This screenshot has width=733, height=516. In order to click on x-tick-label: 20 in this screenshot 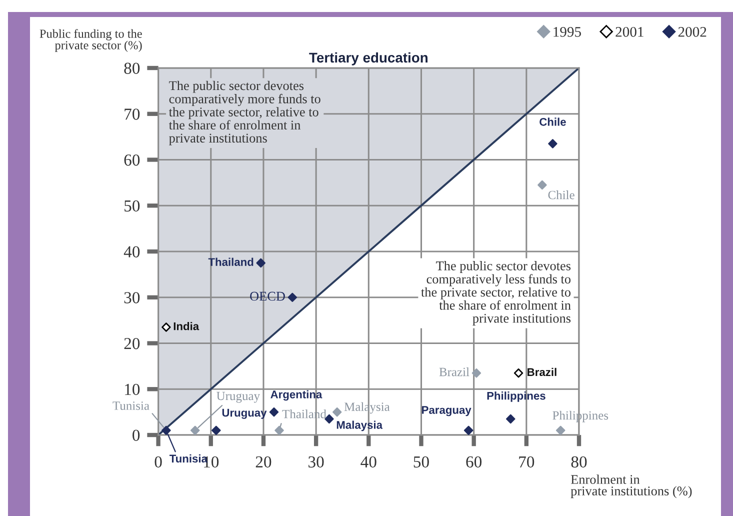, I will do `click(264, 462)`.